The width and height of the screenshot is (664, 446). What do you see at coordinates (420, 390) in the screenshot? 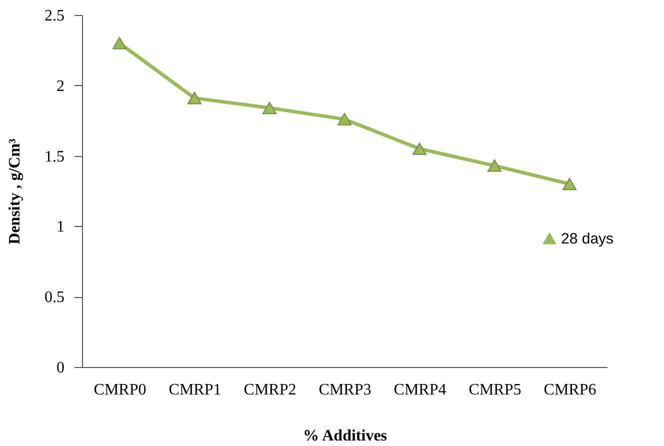
I see `x-tick-label: CMRP4` at bounding box center [420, 390].